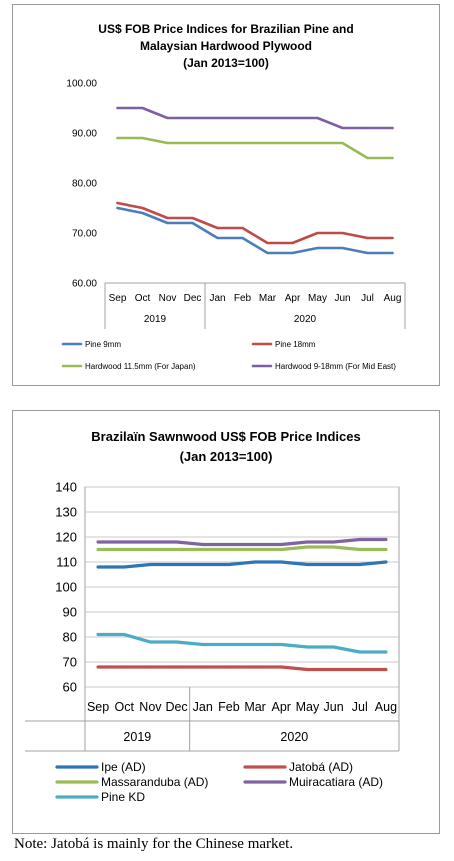  I want to click on x-tick-label: Aug, so click(386, 707).